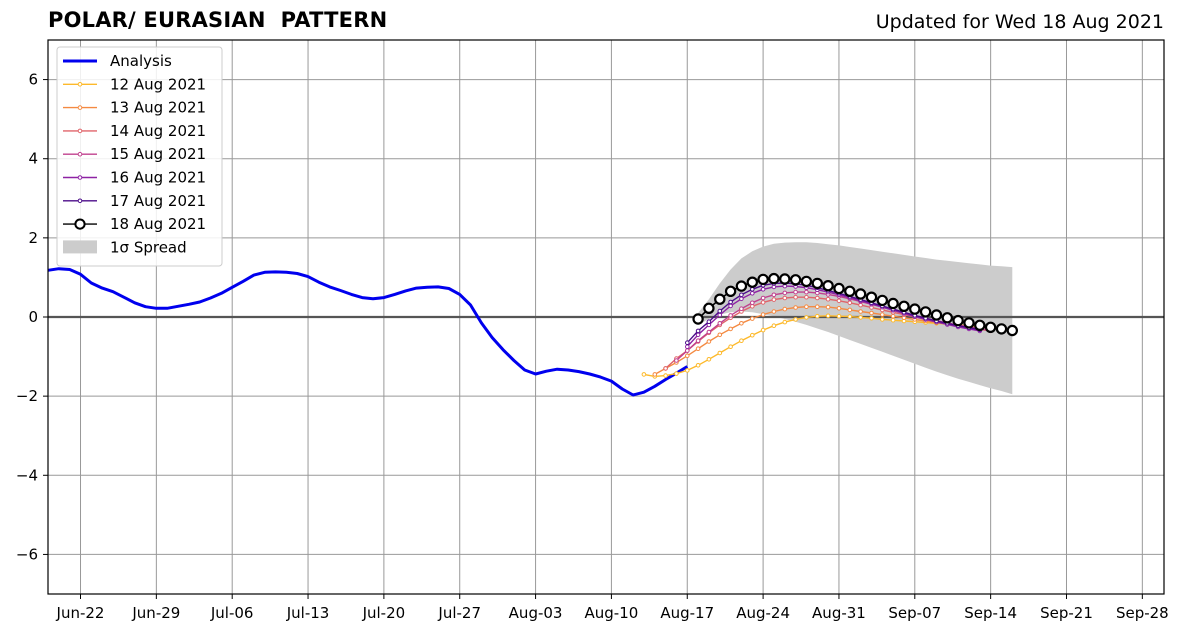  Describe the element at coordinates (368, 332) in the screenshot. I see `analysis-line` at that location.